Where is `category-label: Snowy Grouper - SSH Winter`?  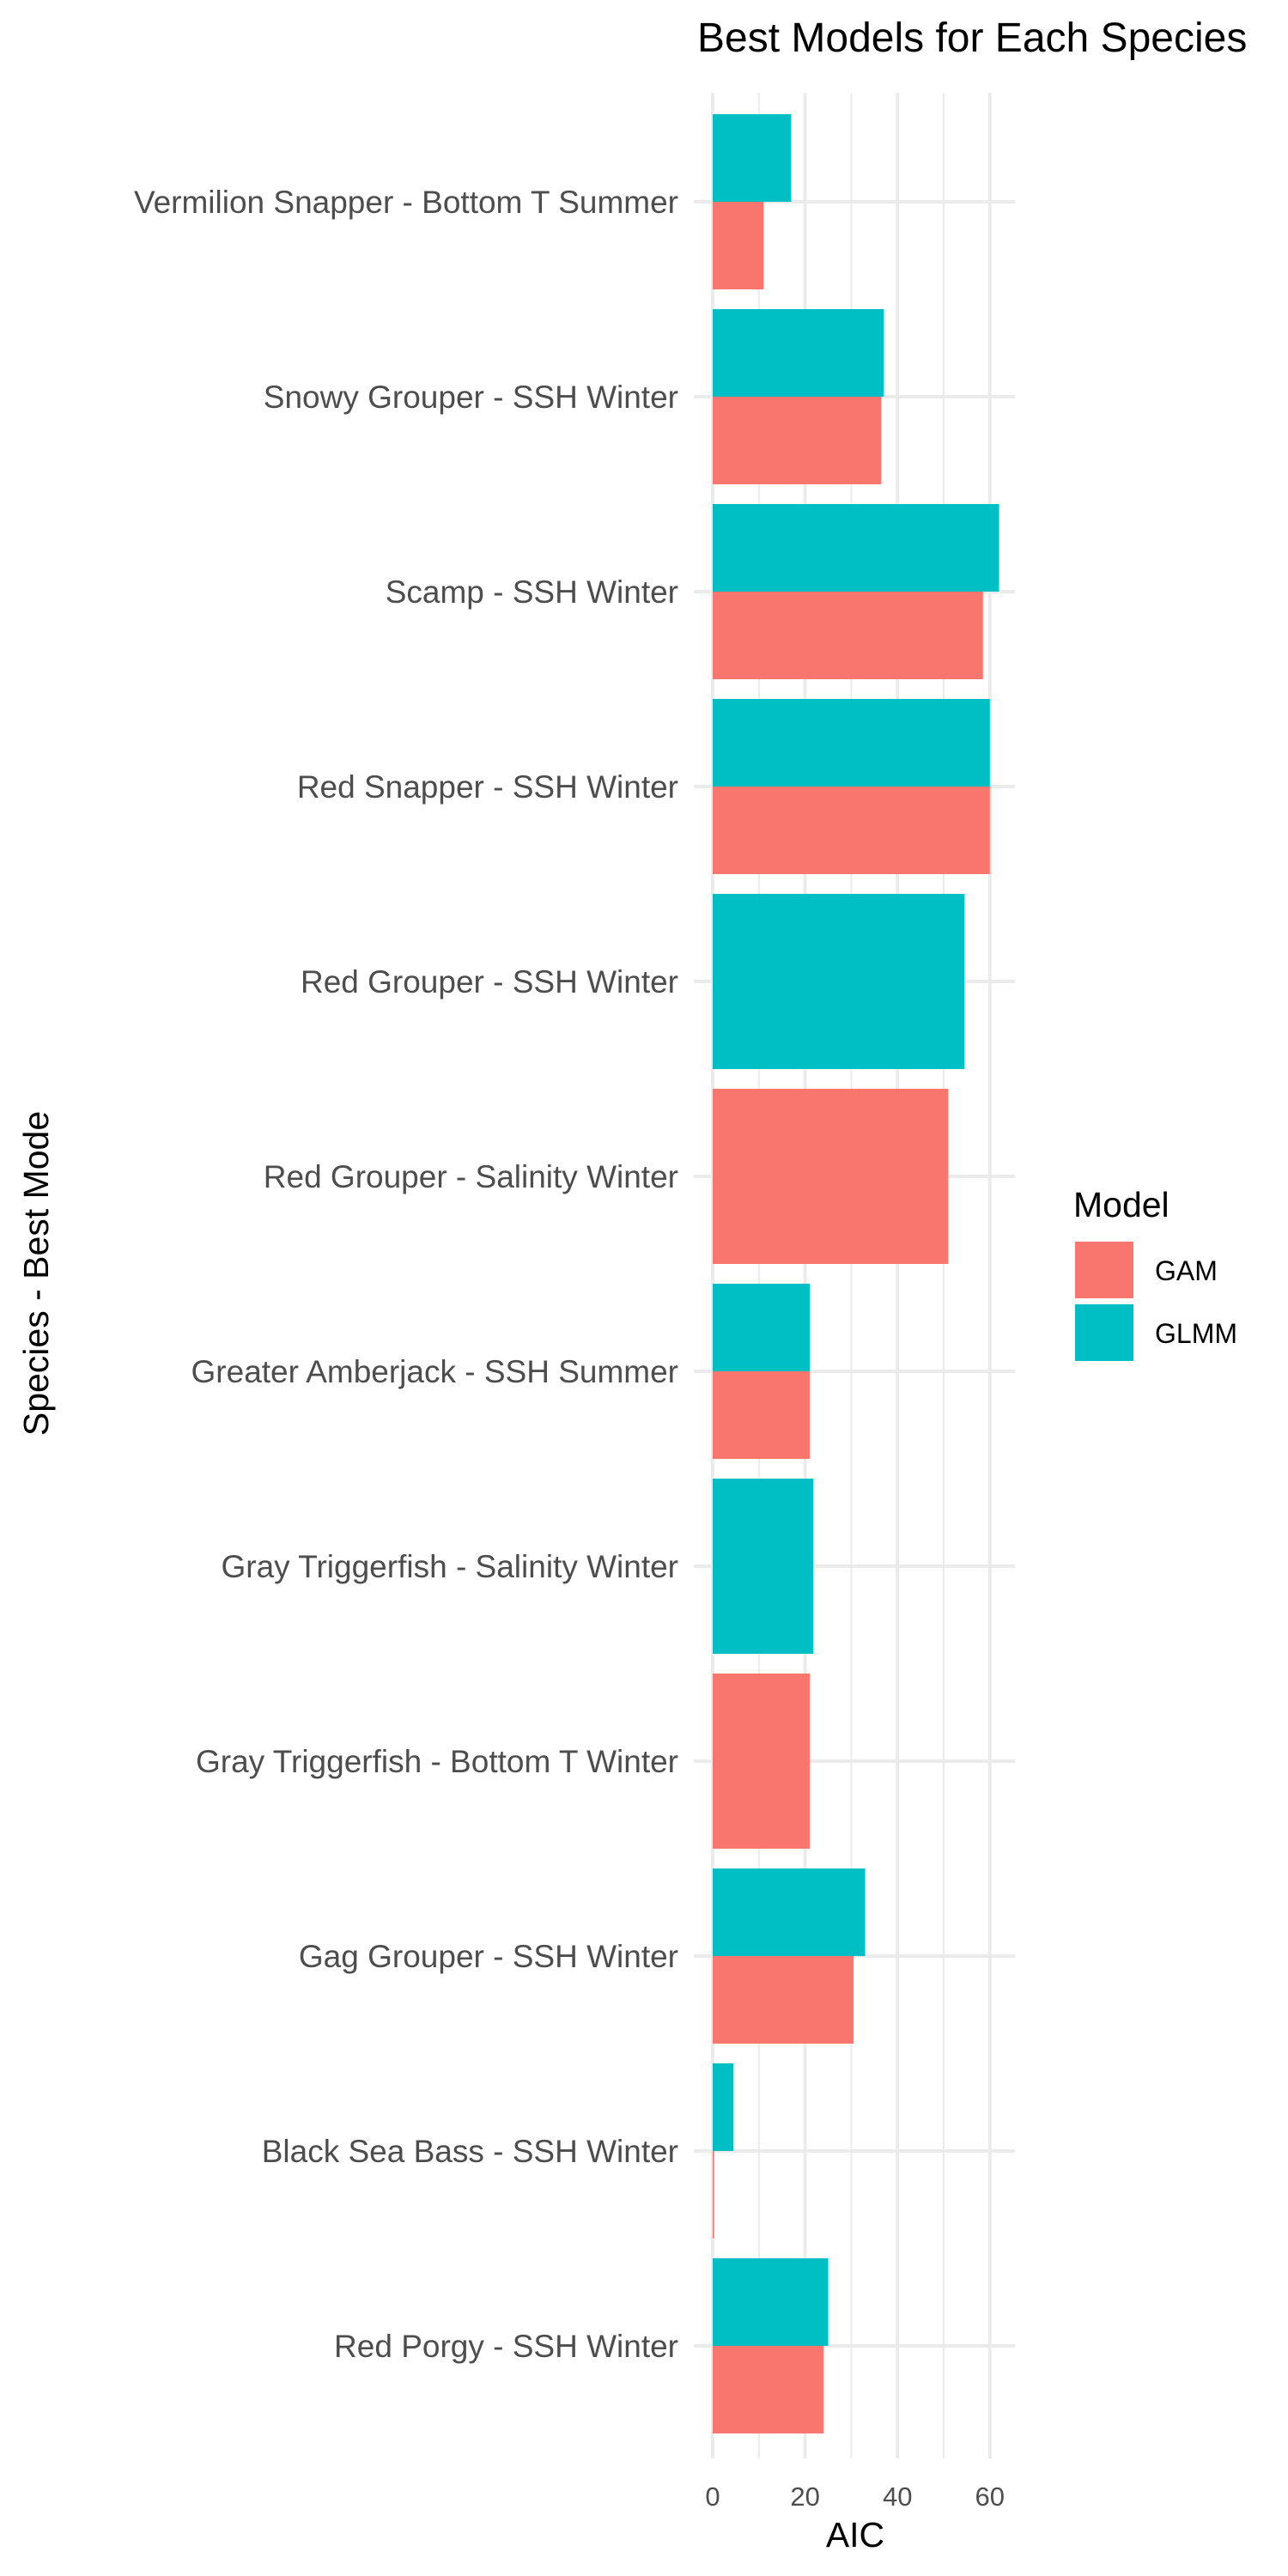
category-label: Snowy Grouper - SSH Winter is located at coordinates (471, 398).